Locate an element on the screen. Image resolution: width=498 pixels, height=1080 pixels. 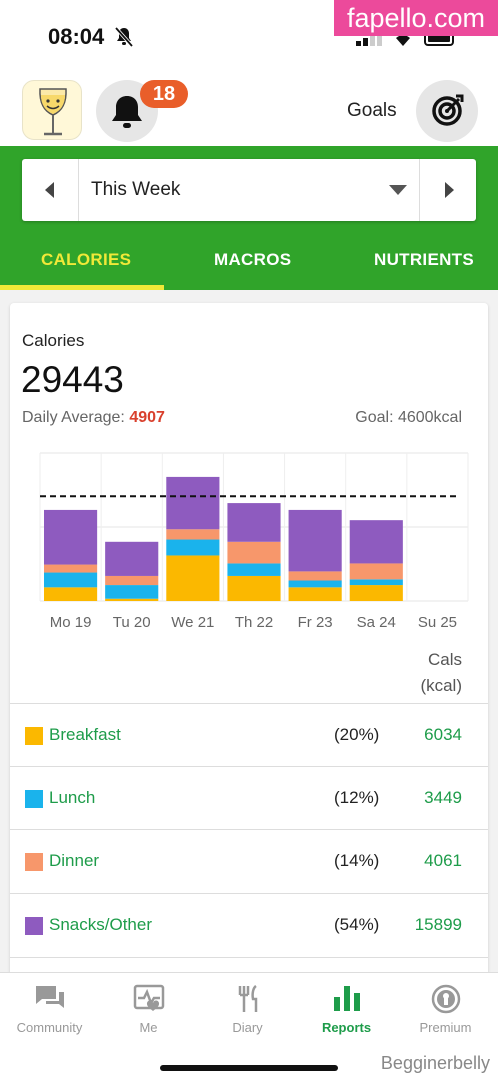
cals-header-line2: (kcal) is located at coordinates (441, 685).